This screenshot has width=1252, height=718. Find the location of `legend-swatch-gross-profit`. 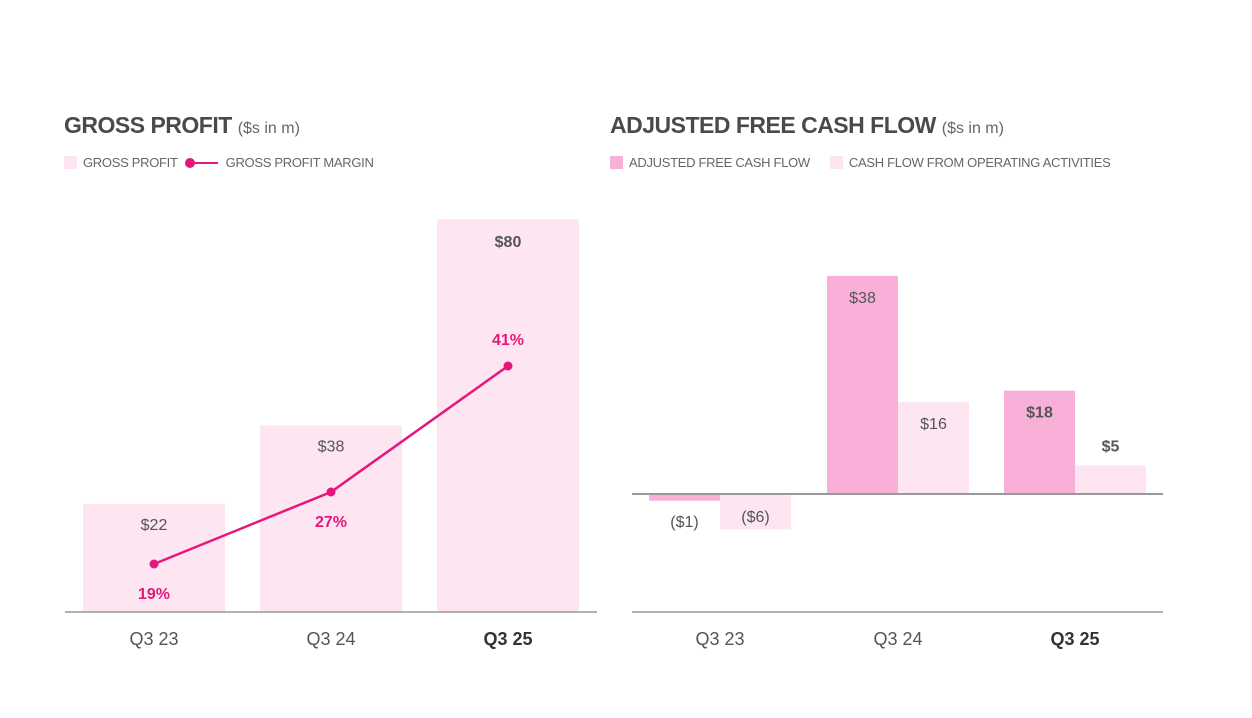

legend-swatch-gross-profit is located at coordinates (70, 162).